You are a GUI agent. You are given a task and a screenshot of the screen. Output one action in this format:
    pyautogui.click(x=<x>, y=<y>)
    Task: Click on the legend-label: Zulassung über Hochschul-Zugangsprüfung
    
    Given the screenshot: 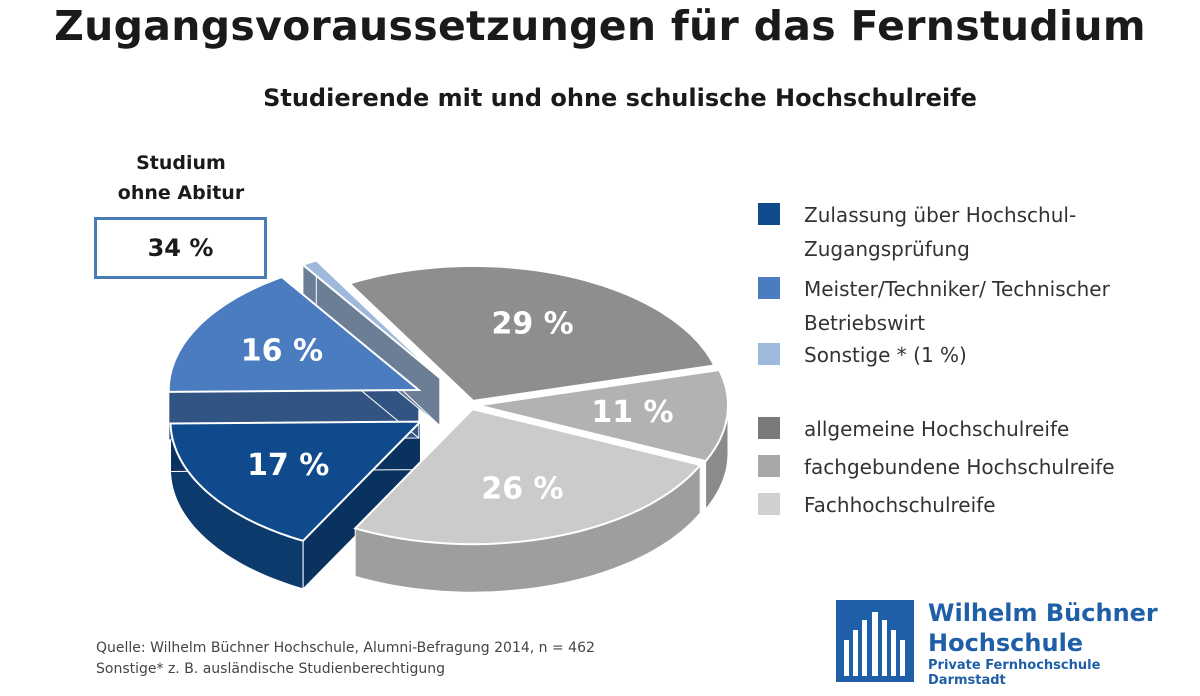 What is the action you would take?
    pyautogui.click(x=940, y=232)
    